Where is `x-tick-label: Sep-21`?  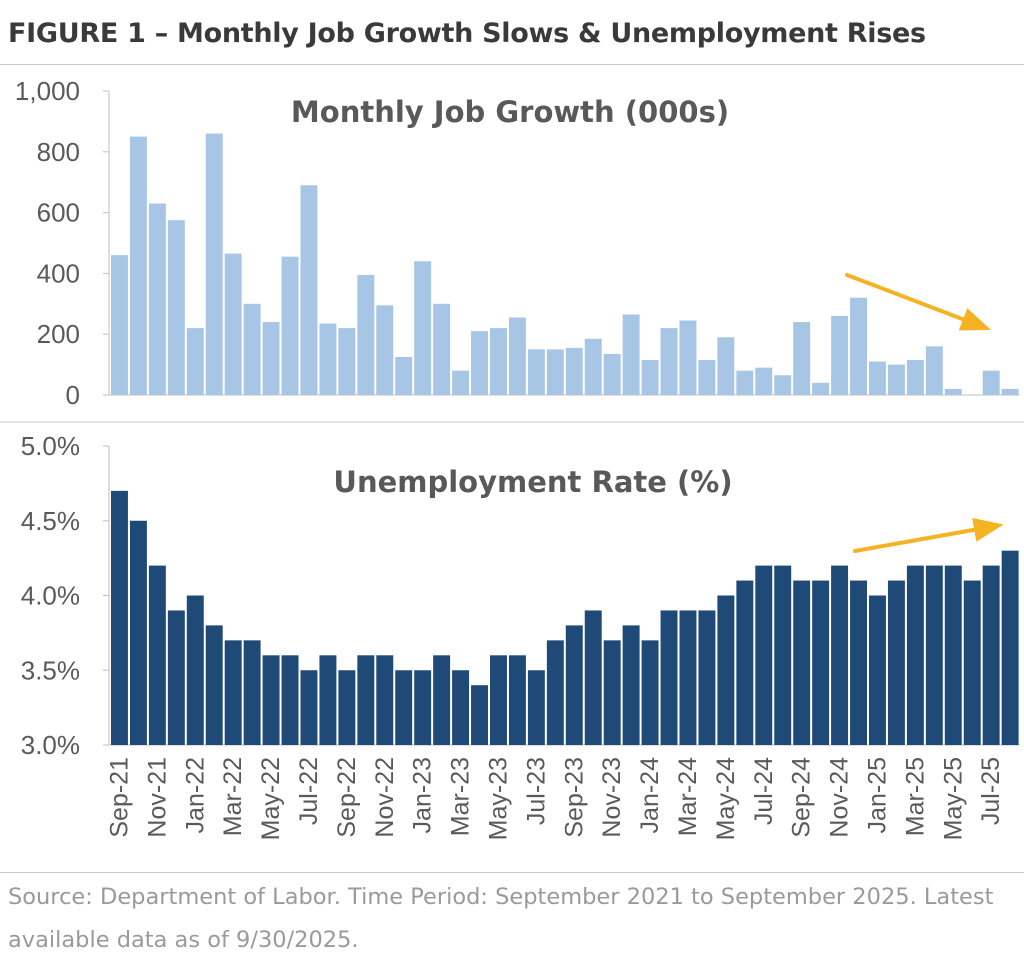 x-tick-label: Sep-21 is located at coordinates (119, 797).